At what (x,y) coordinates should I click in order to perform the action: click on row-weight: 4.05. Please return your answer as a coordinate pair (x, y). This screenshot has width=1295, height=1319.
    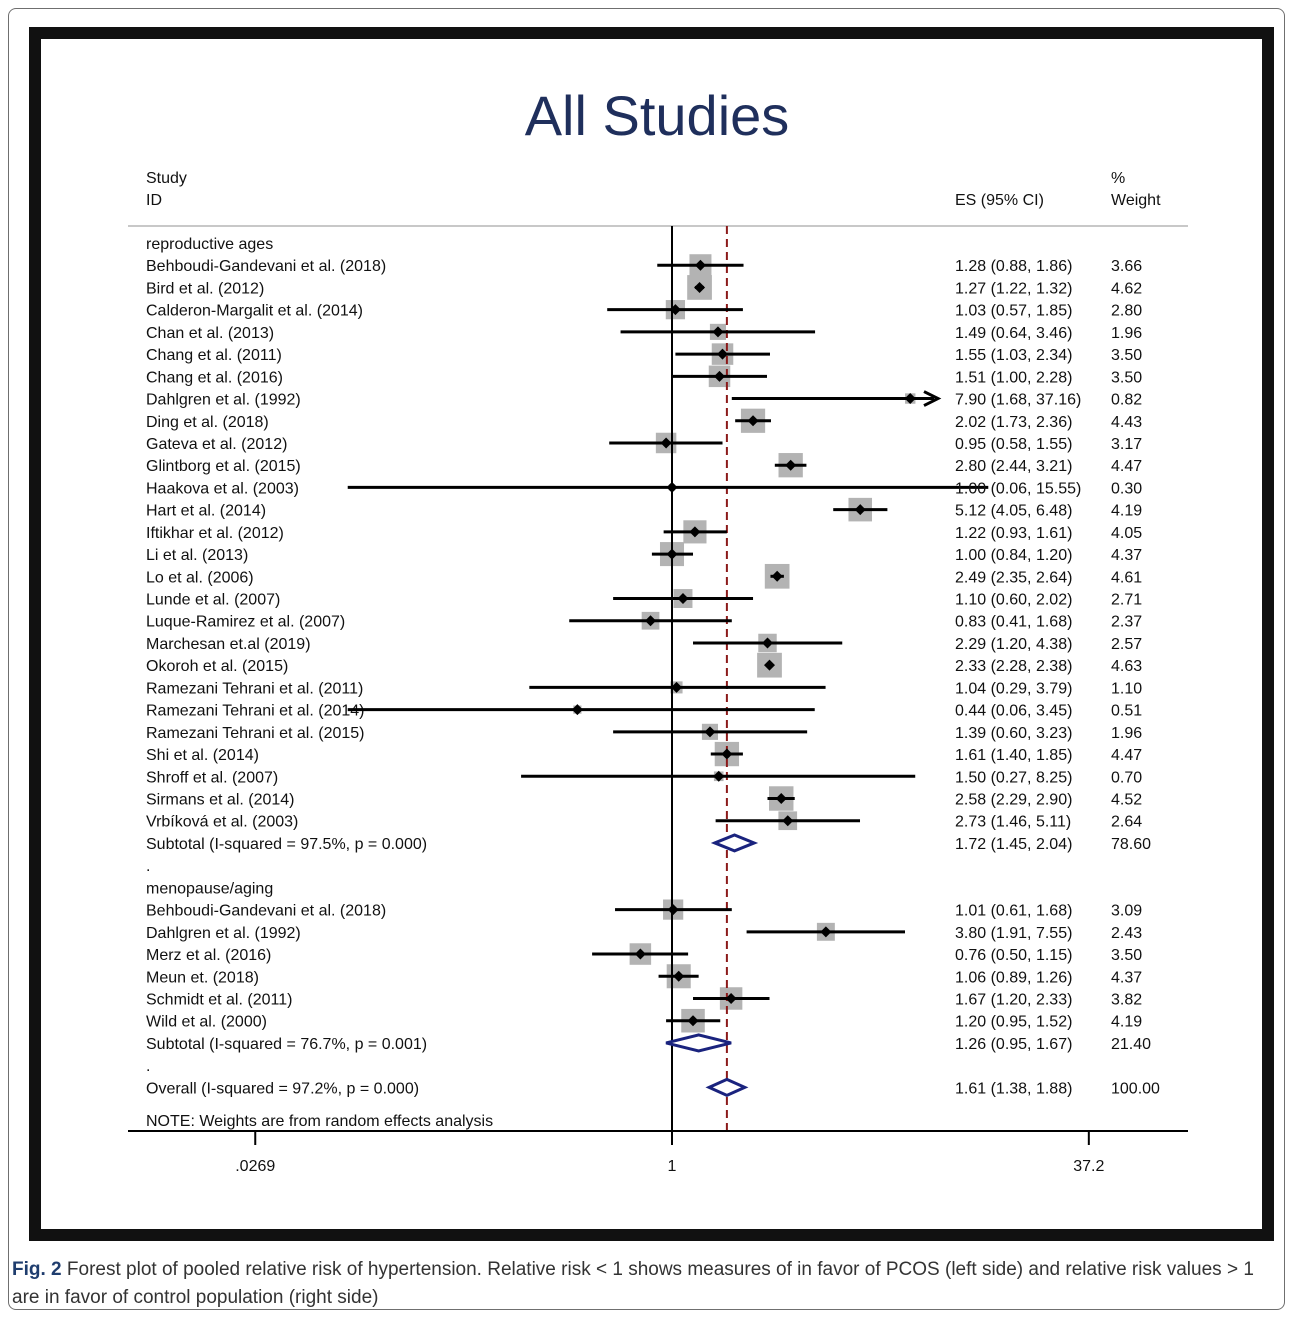
    Looking at the image, I should click on (1126, 533).